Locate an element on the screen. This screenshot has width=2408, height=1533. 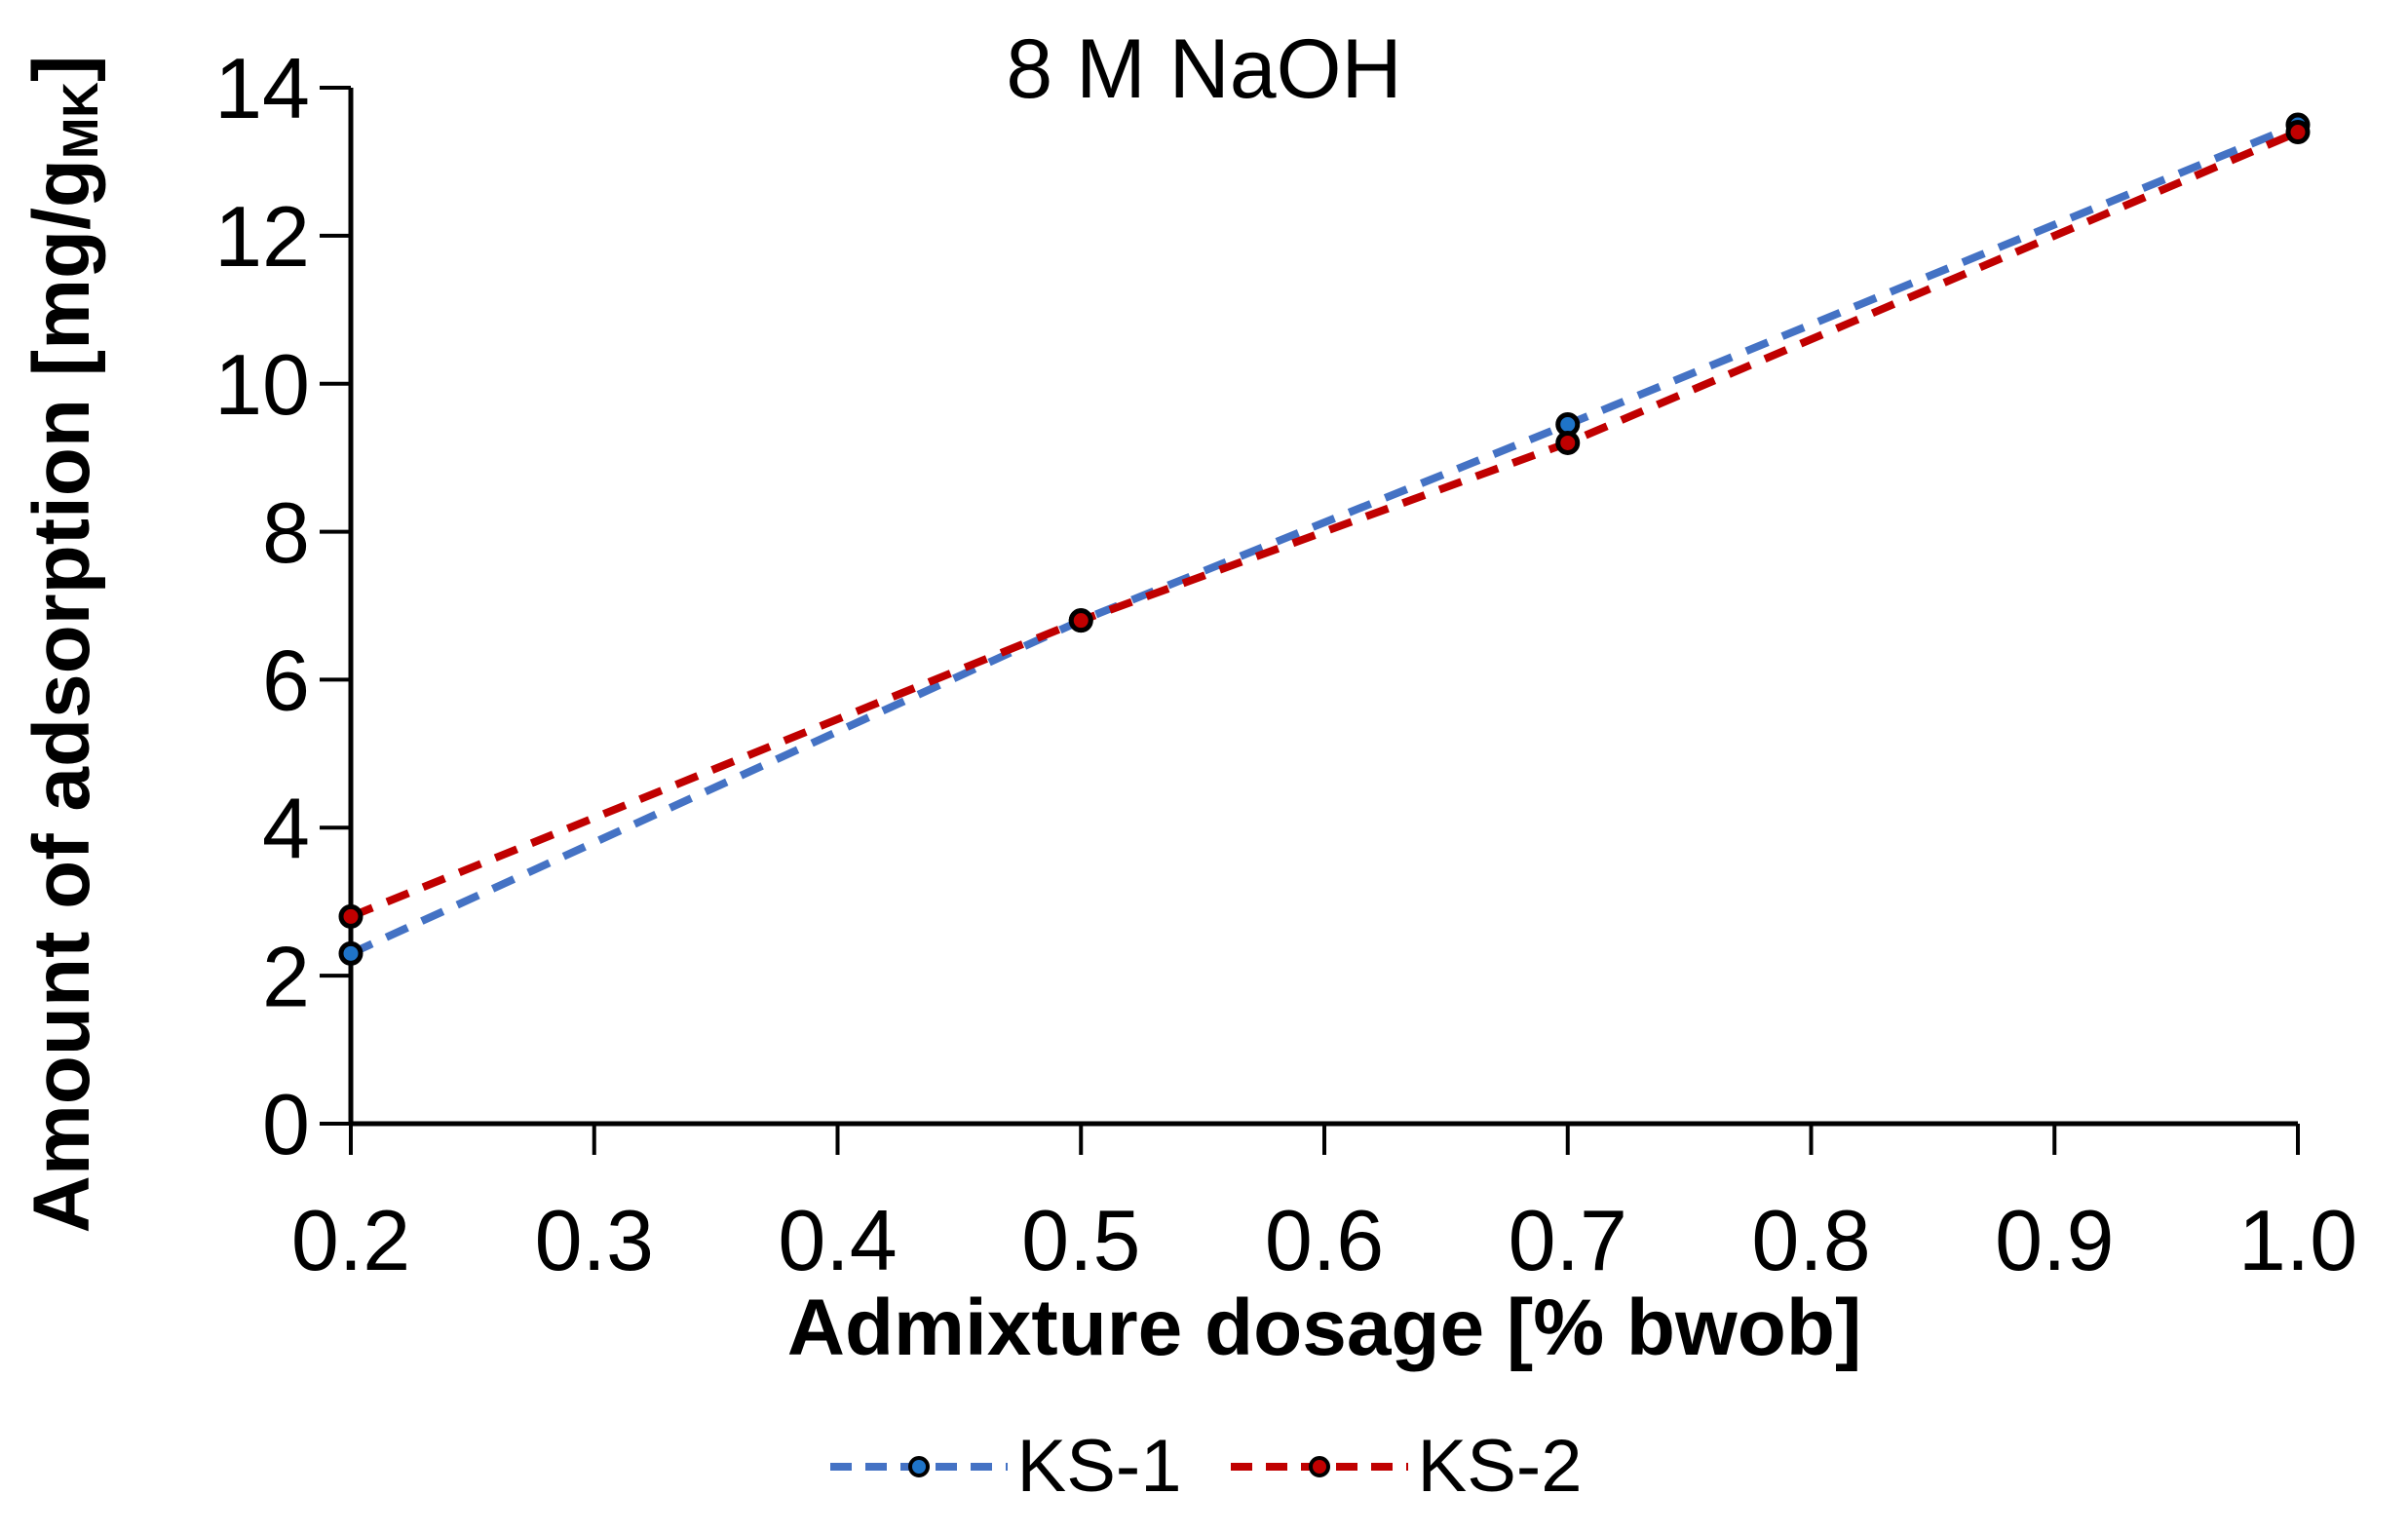
legend-item-ks-2: KS-2 is located at coordinates (1405, 1466).